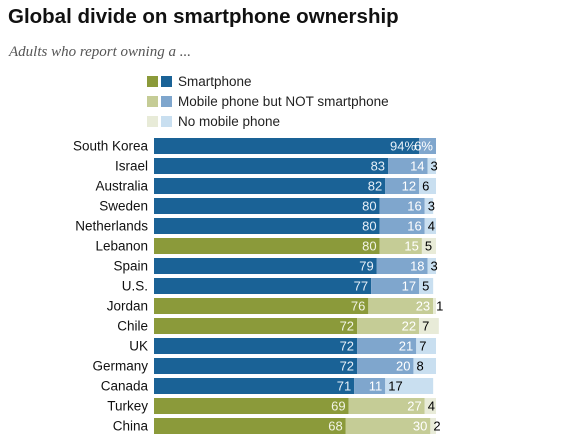  Describe the element at coordinates (131, 426) in the screenshot. I see `category-label: China` at that location.